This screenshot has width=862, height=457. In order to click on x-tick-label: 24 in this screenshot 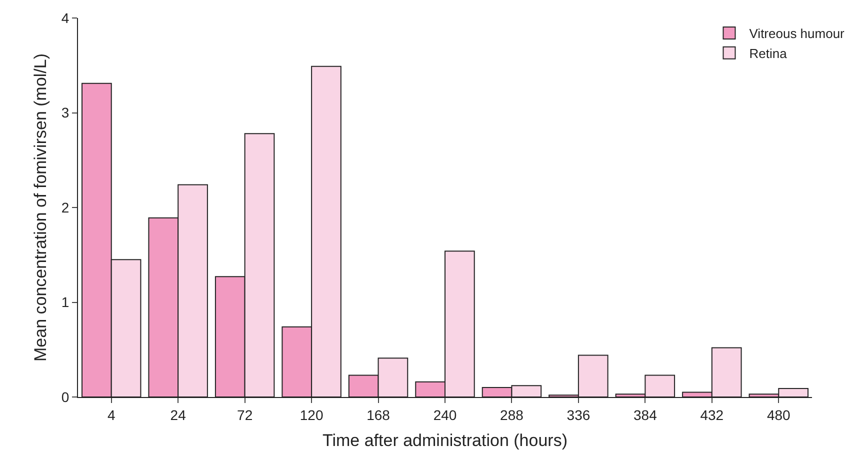, I will do `click(178, 414)`.